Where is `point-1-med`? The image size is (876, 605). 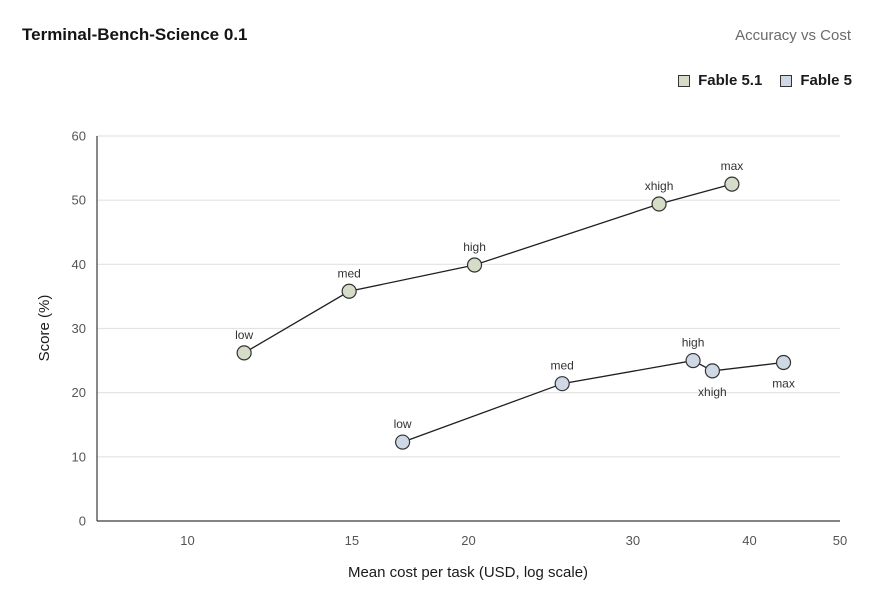 point-1-med is located at coordinates (562, 384).